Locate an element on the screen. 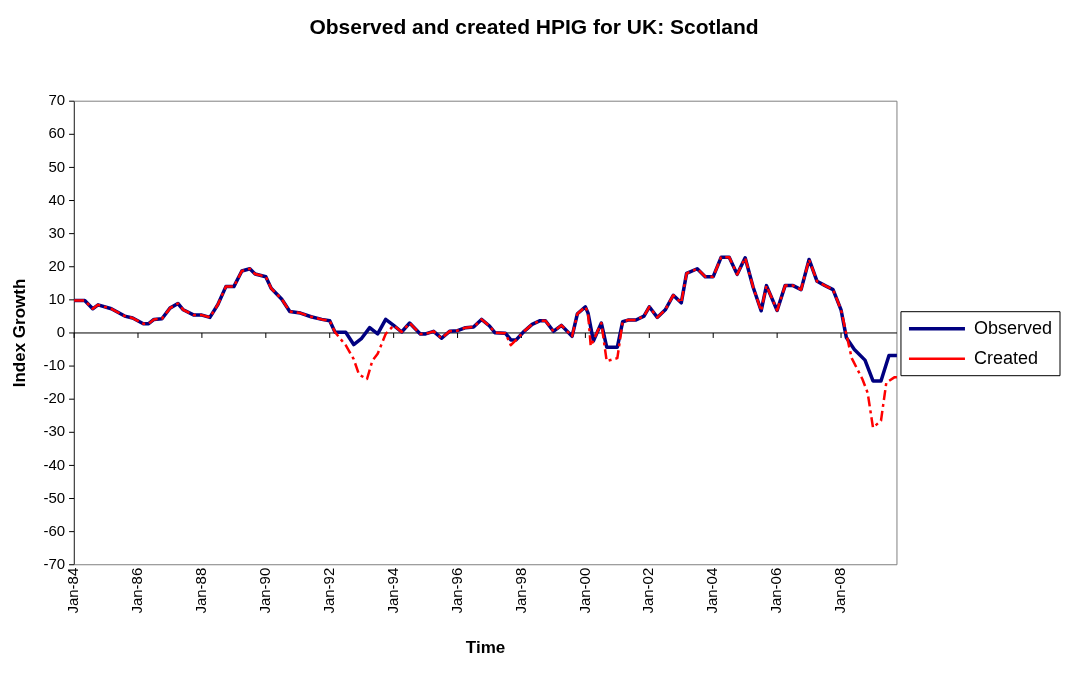 This screenshot has width=1066, height=677. x-tick-label: Jan-00 is located at coordinates (584, 590).